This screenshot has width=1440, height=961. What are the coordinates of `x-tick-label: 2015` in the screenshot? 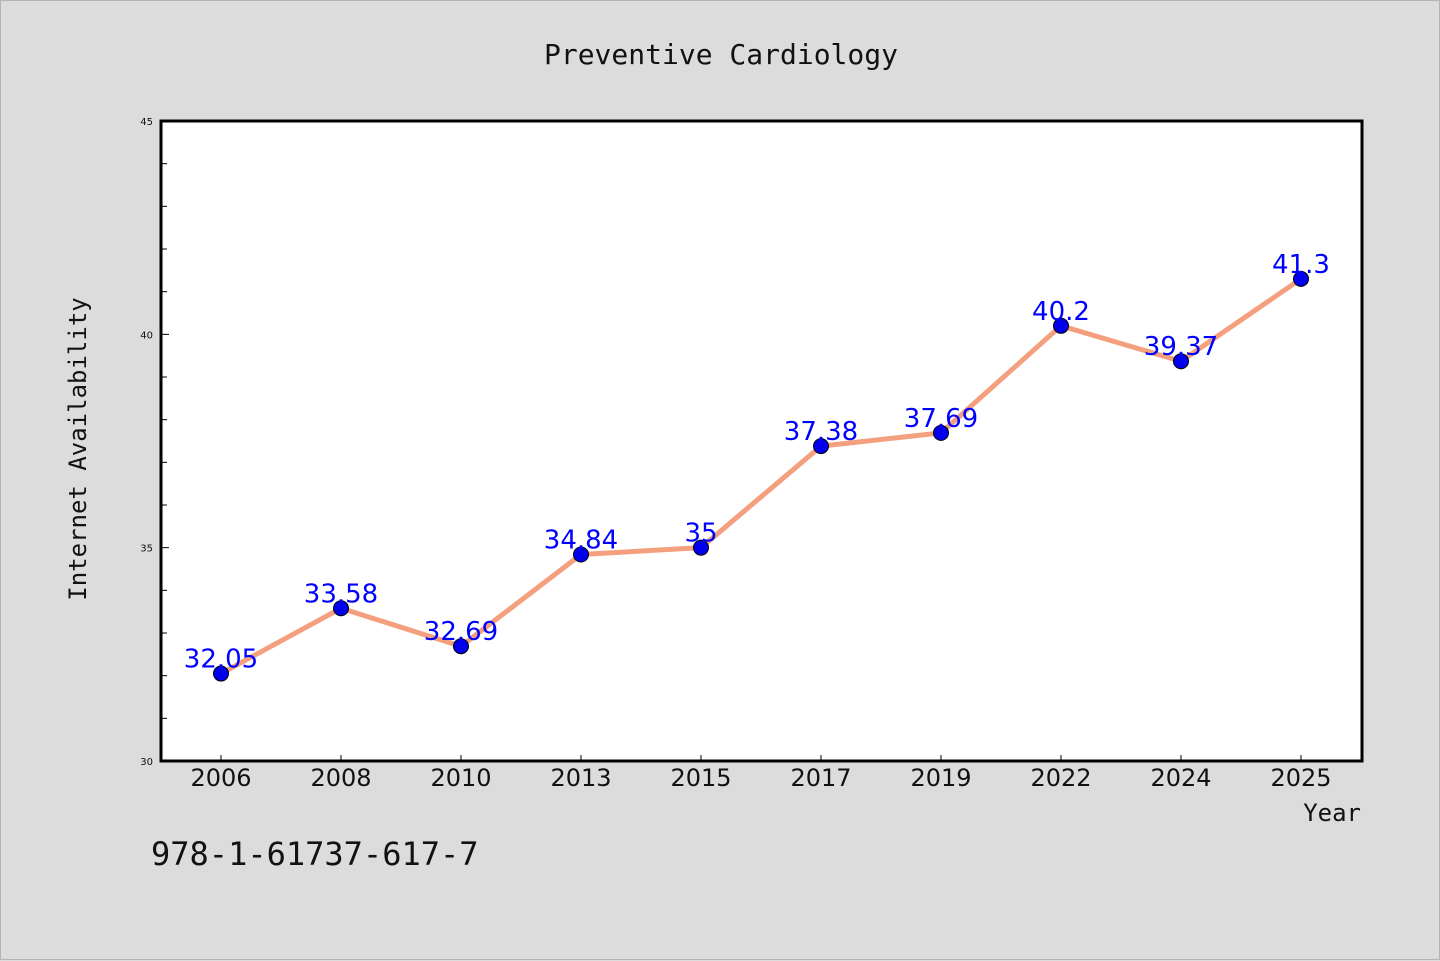 It's located at (700, 778).